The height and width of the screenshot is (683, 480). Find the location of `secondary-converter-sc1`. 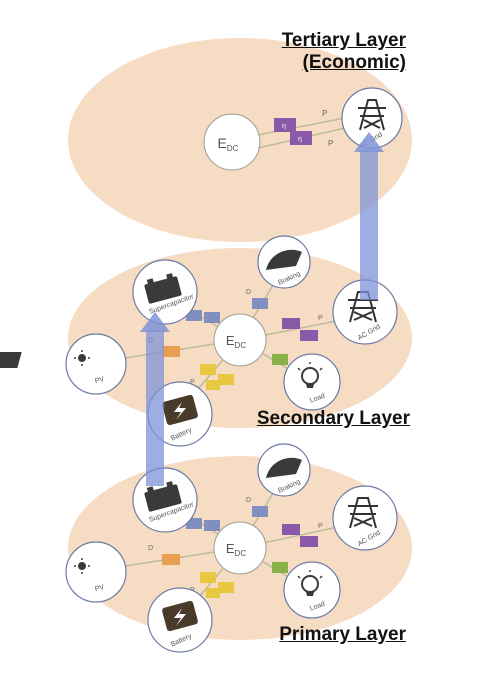

secondary-converter-sc1 is located at coordinates (194, 315).